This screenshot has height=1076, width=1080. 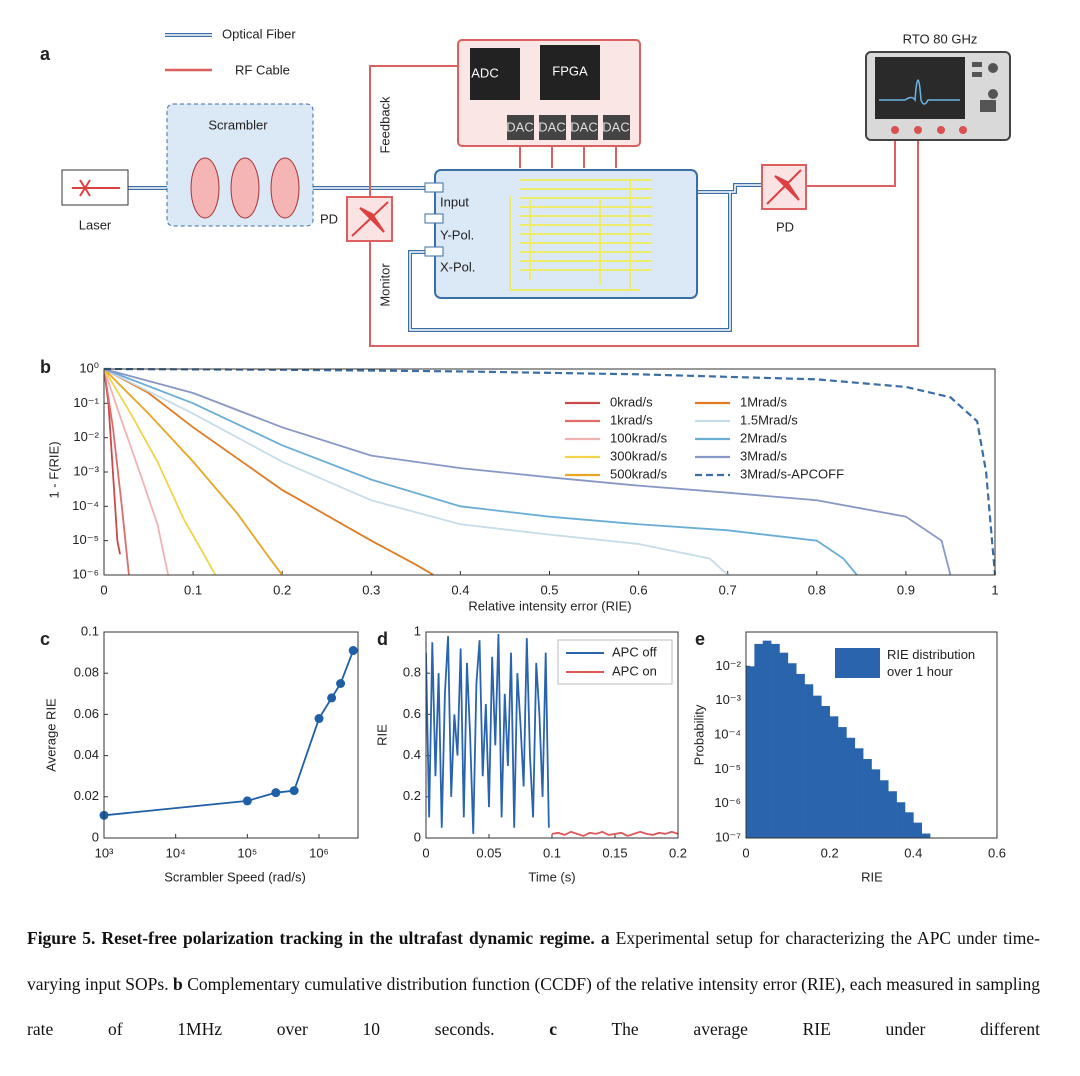 What do you see at coordinates (412, 754) in the screenshot?
I see `y-tick-label: 0.4` at bounding box center [412, 754].